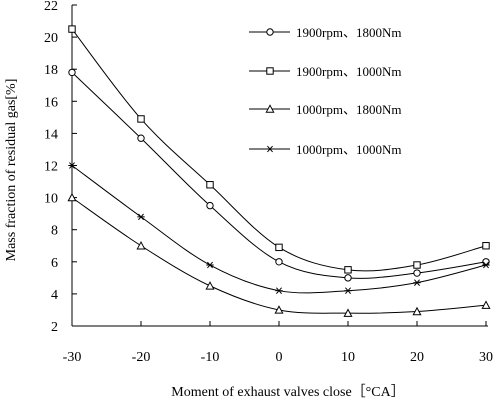 The image size is (497, 400). Describe the element at coordinates (417, 357) in the screenshot. I see `x-tick-label: 20` at that location.